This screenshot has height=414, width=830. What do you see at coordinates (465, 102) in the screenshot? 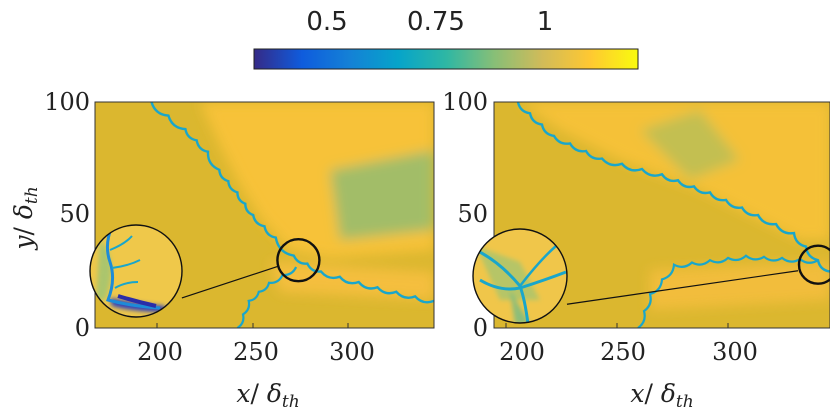
I see `right-ytick-label: 100` at bounding box center [465, 102].